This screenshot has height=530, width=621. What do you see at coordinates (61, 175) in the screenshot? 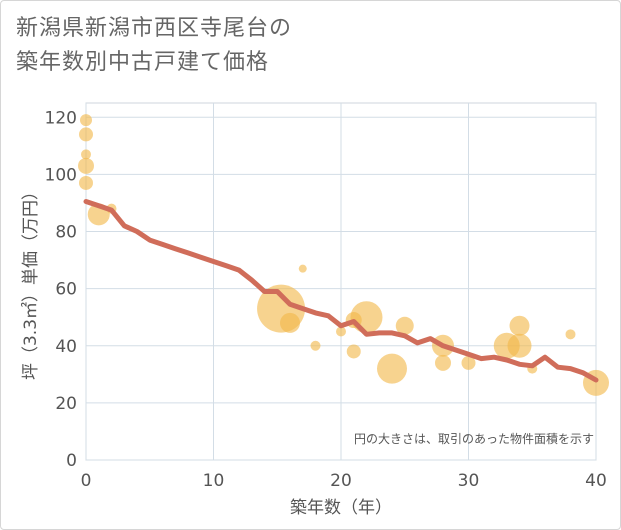
I see `y-tick-label: 100` at bounding box center [61, 175].